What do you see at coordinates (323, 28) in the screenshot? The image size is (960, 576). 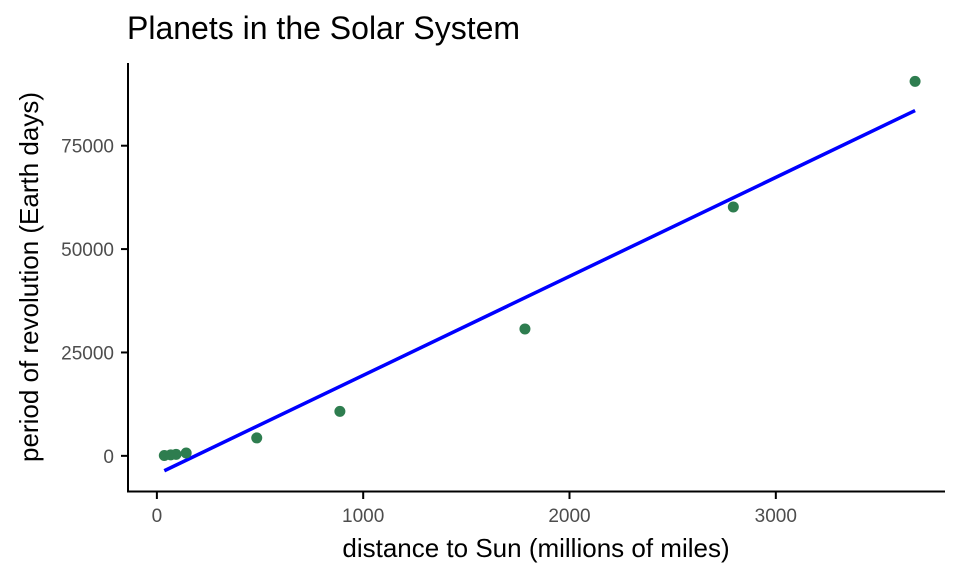 I see `chart-title: Planets in the Solar System` at bounding box center [323, 28].